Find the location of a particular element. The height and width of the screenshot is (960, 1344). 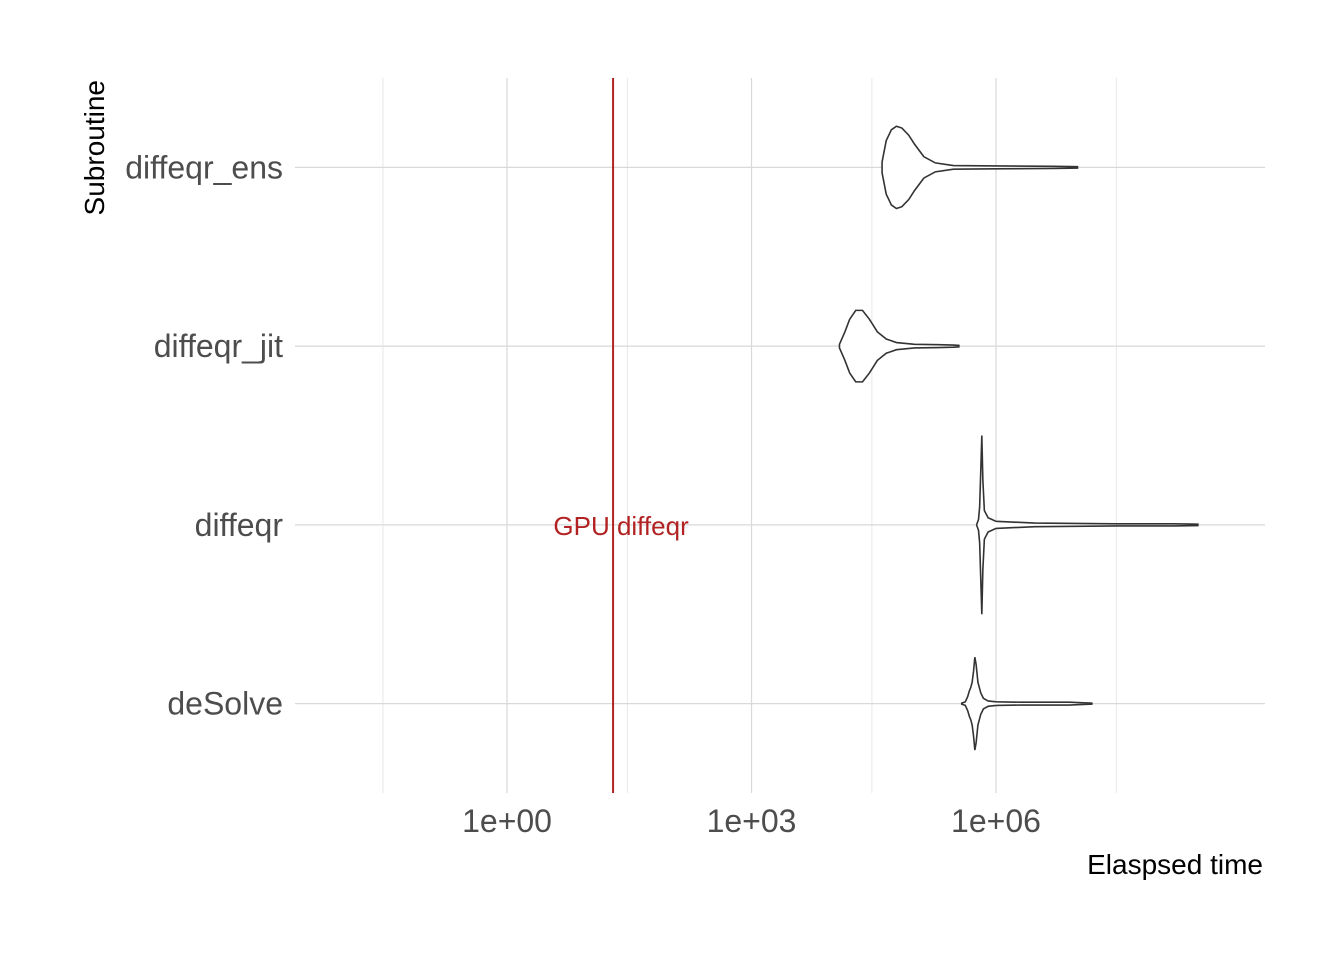

x-tick-label: 1e+06 is located at coordinates (996, 821).